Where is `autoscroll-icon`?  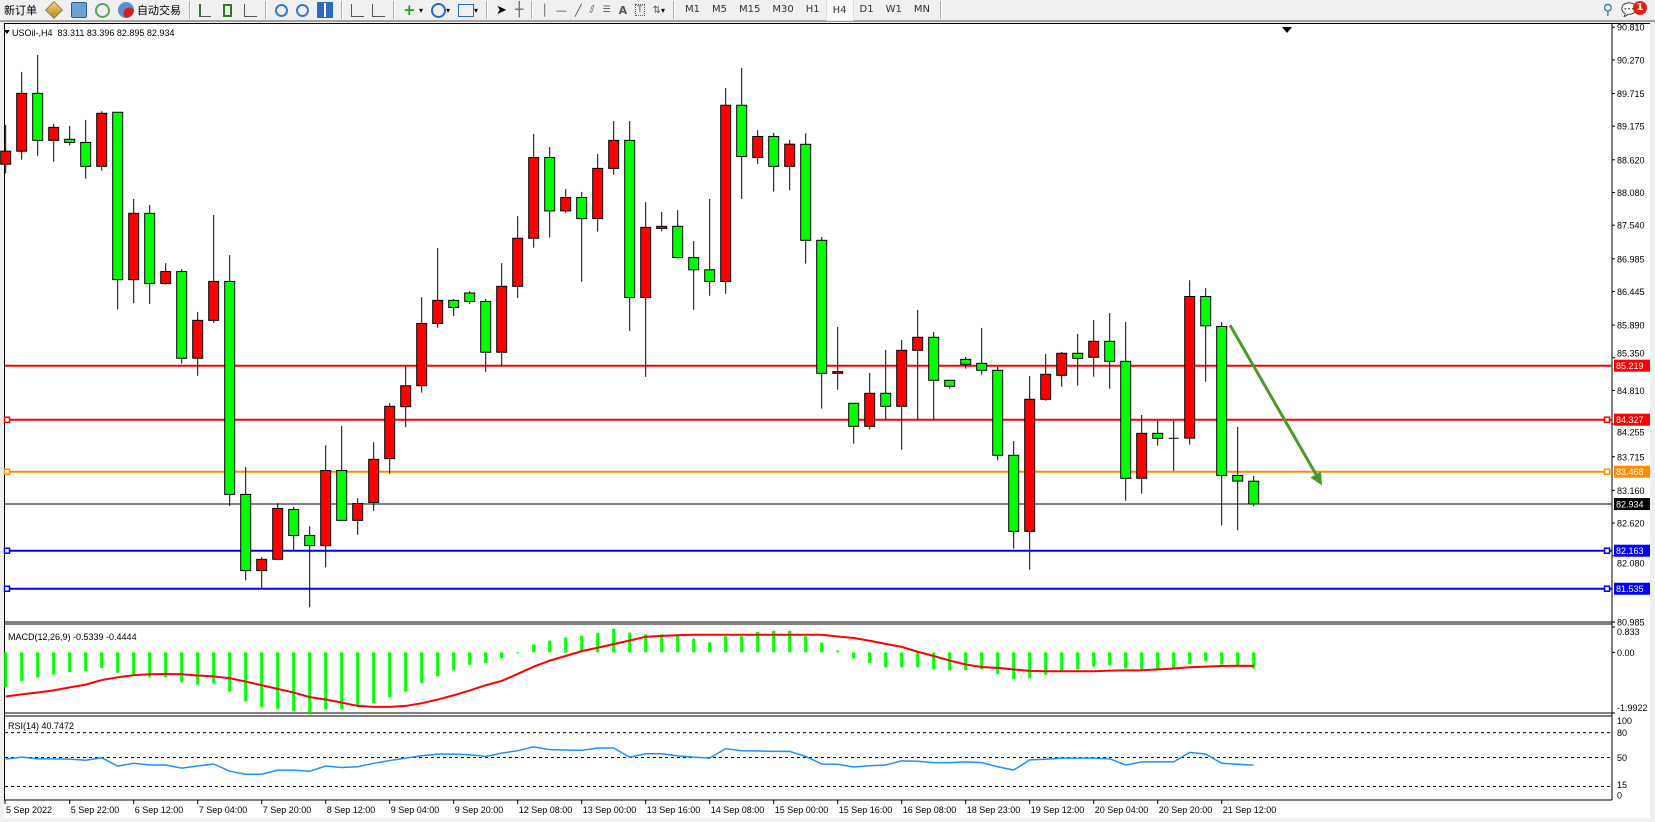
autoscroll-icon is located at coordinates (378, 10).